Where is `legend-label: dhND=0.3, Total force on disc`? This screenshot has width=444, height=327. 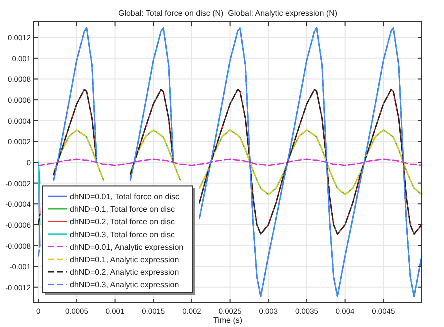 legend-label: dhND=0.3, Total force on disc is located at coordinates (123, 235).